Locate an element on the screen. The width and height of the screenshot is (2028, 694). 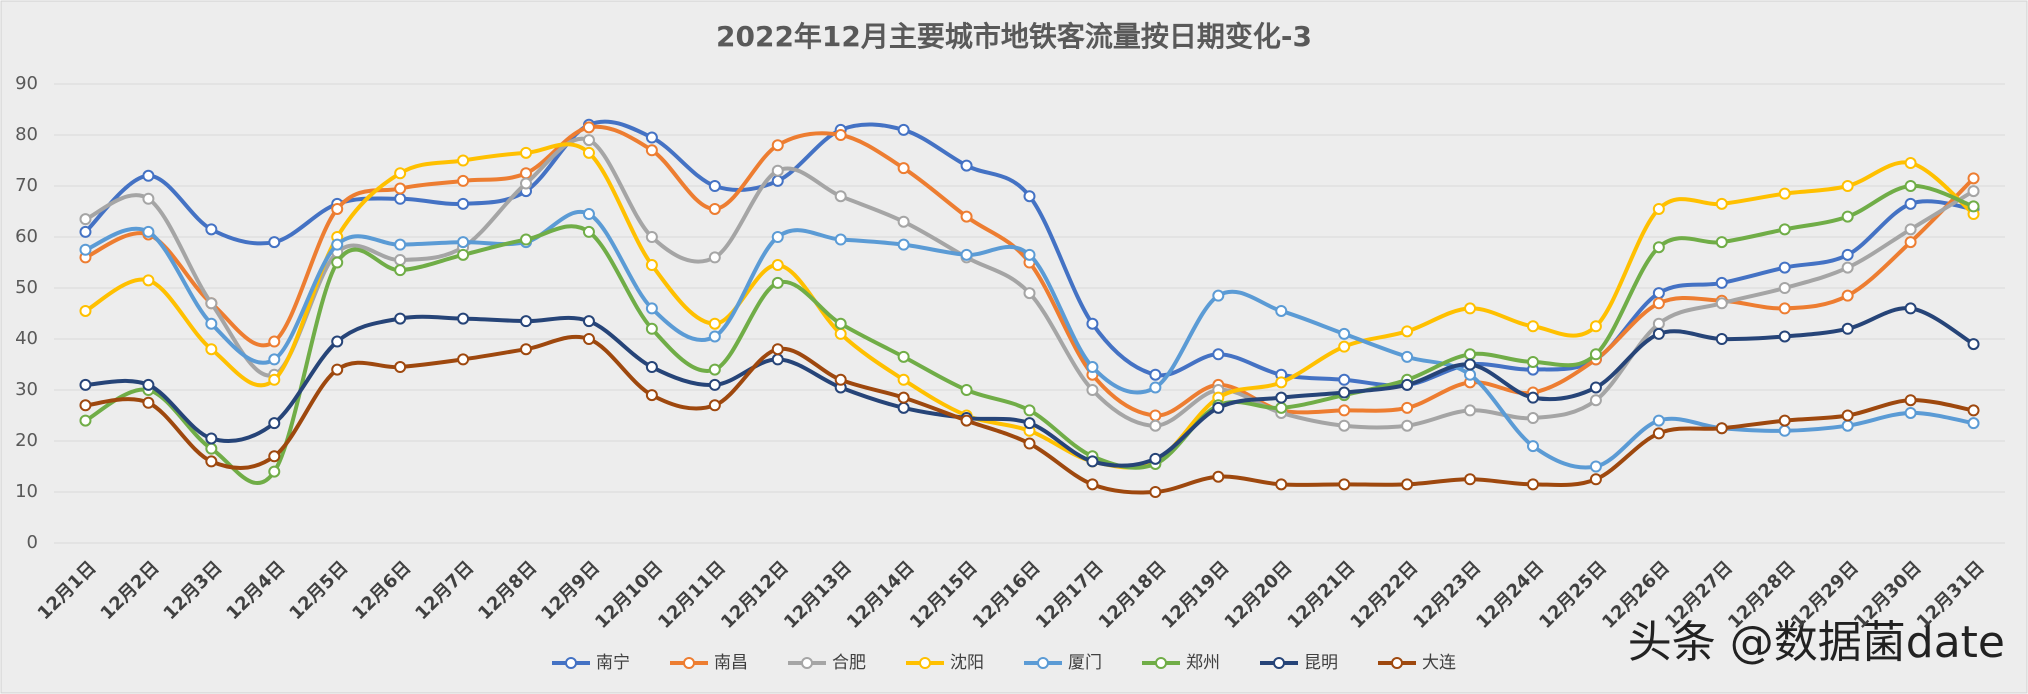
legend-label: 昆明 is located at coordinates (1321, 663).